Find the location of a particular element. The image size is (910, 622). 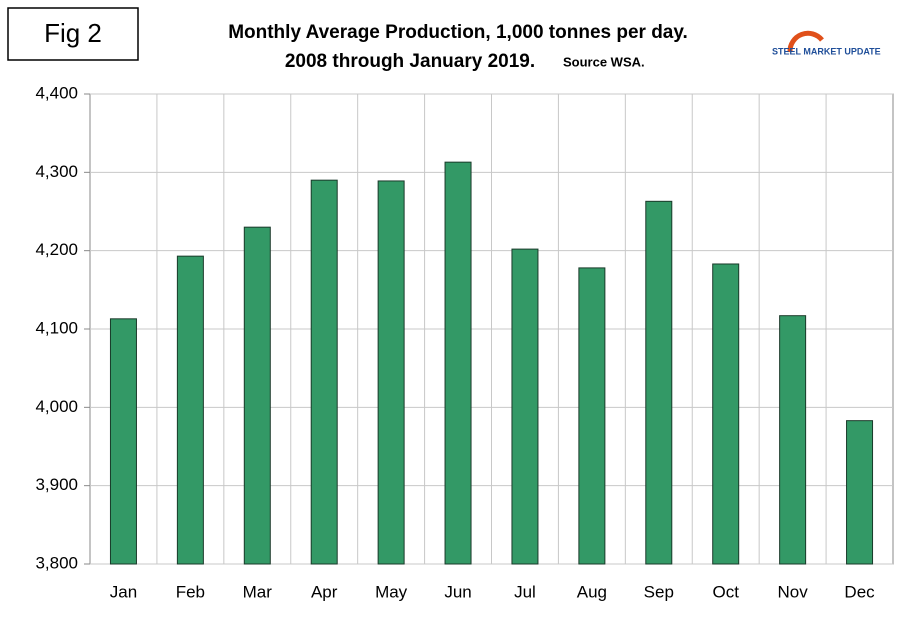

x-tick-label: Jul is located at coordinates (525, 591).